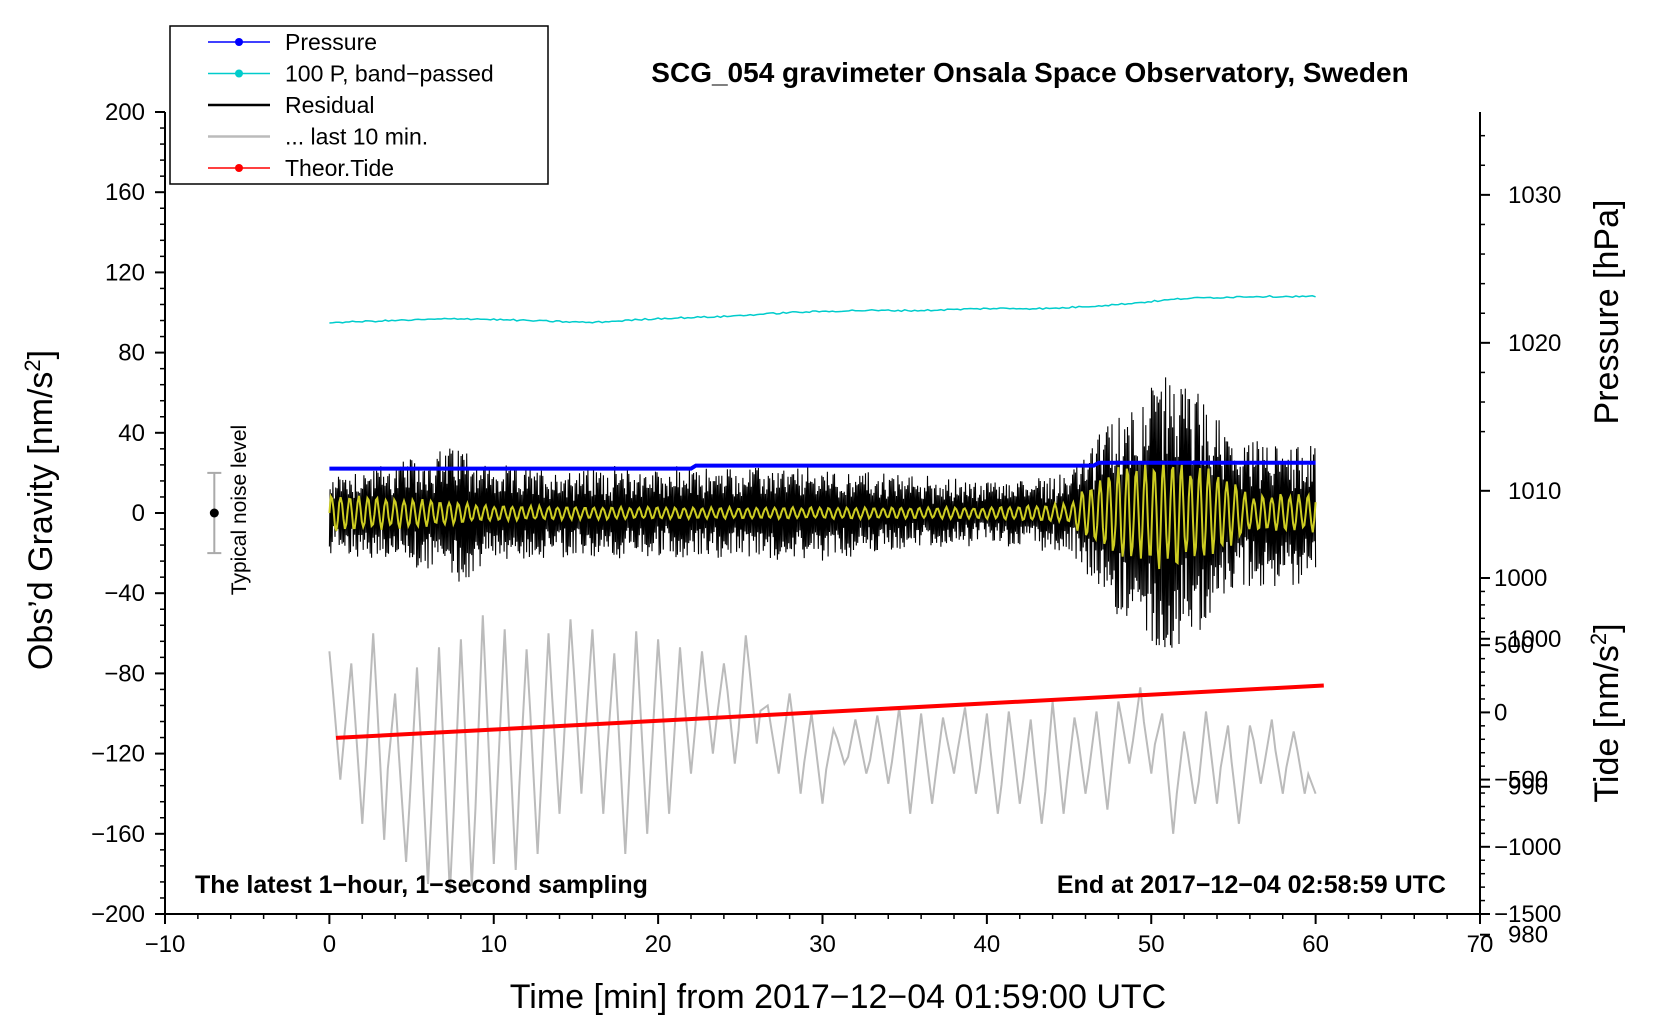 The image size is (1660, 1020). What do you see at coordinates (125, 272) in the screenshot?
I see `y-tick-label: 120` at bounding box center [125, 272].